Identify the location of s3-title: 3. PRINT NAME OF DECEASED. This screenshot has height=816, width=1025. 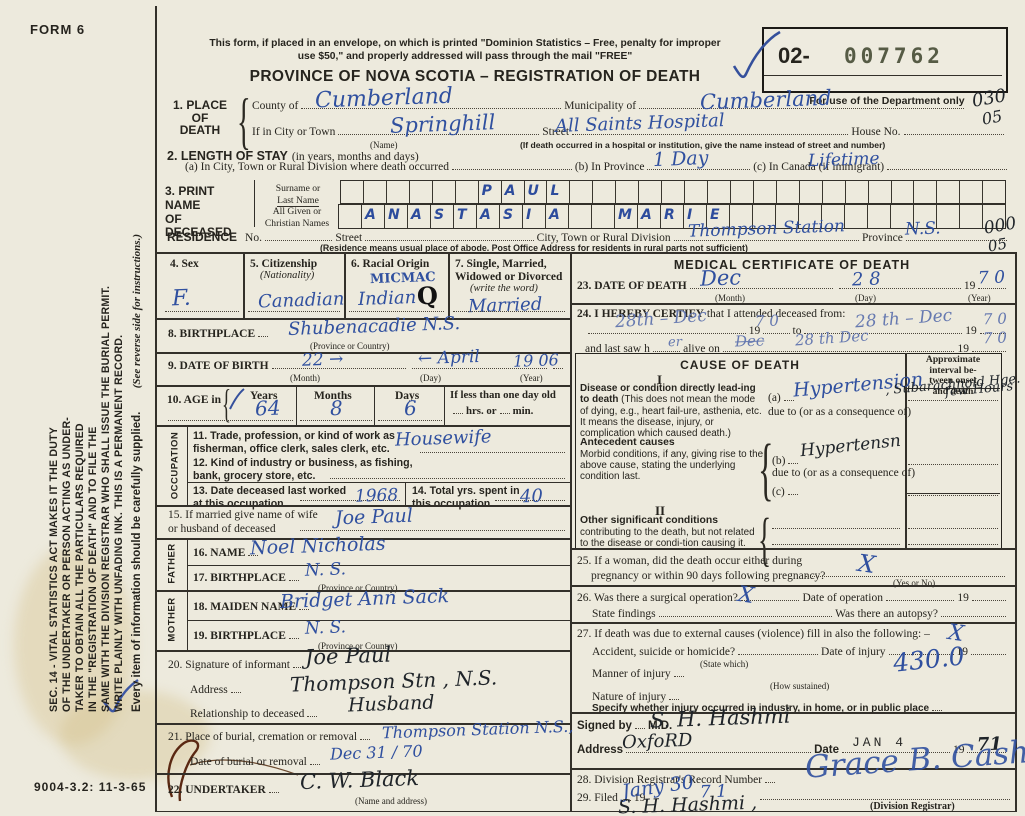
(208, 212).